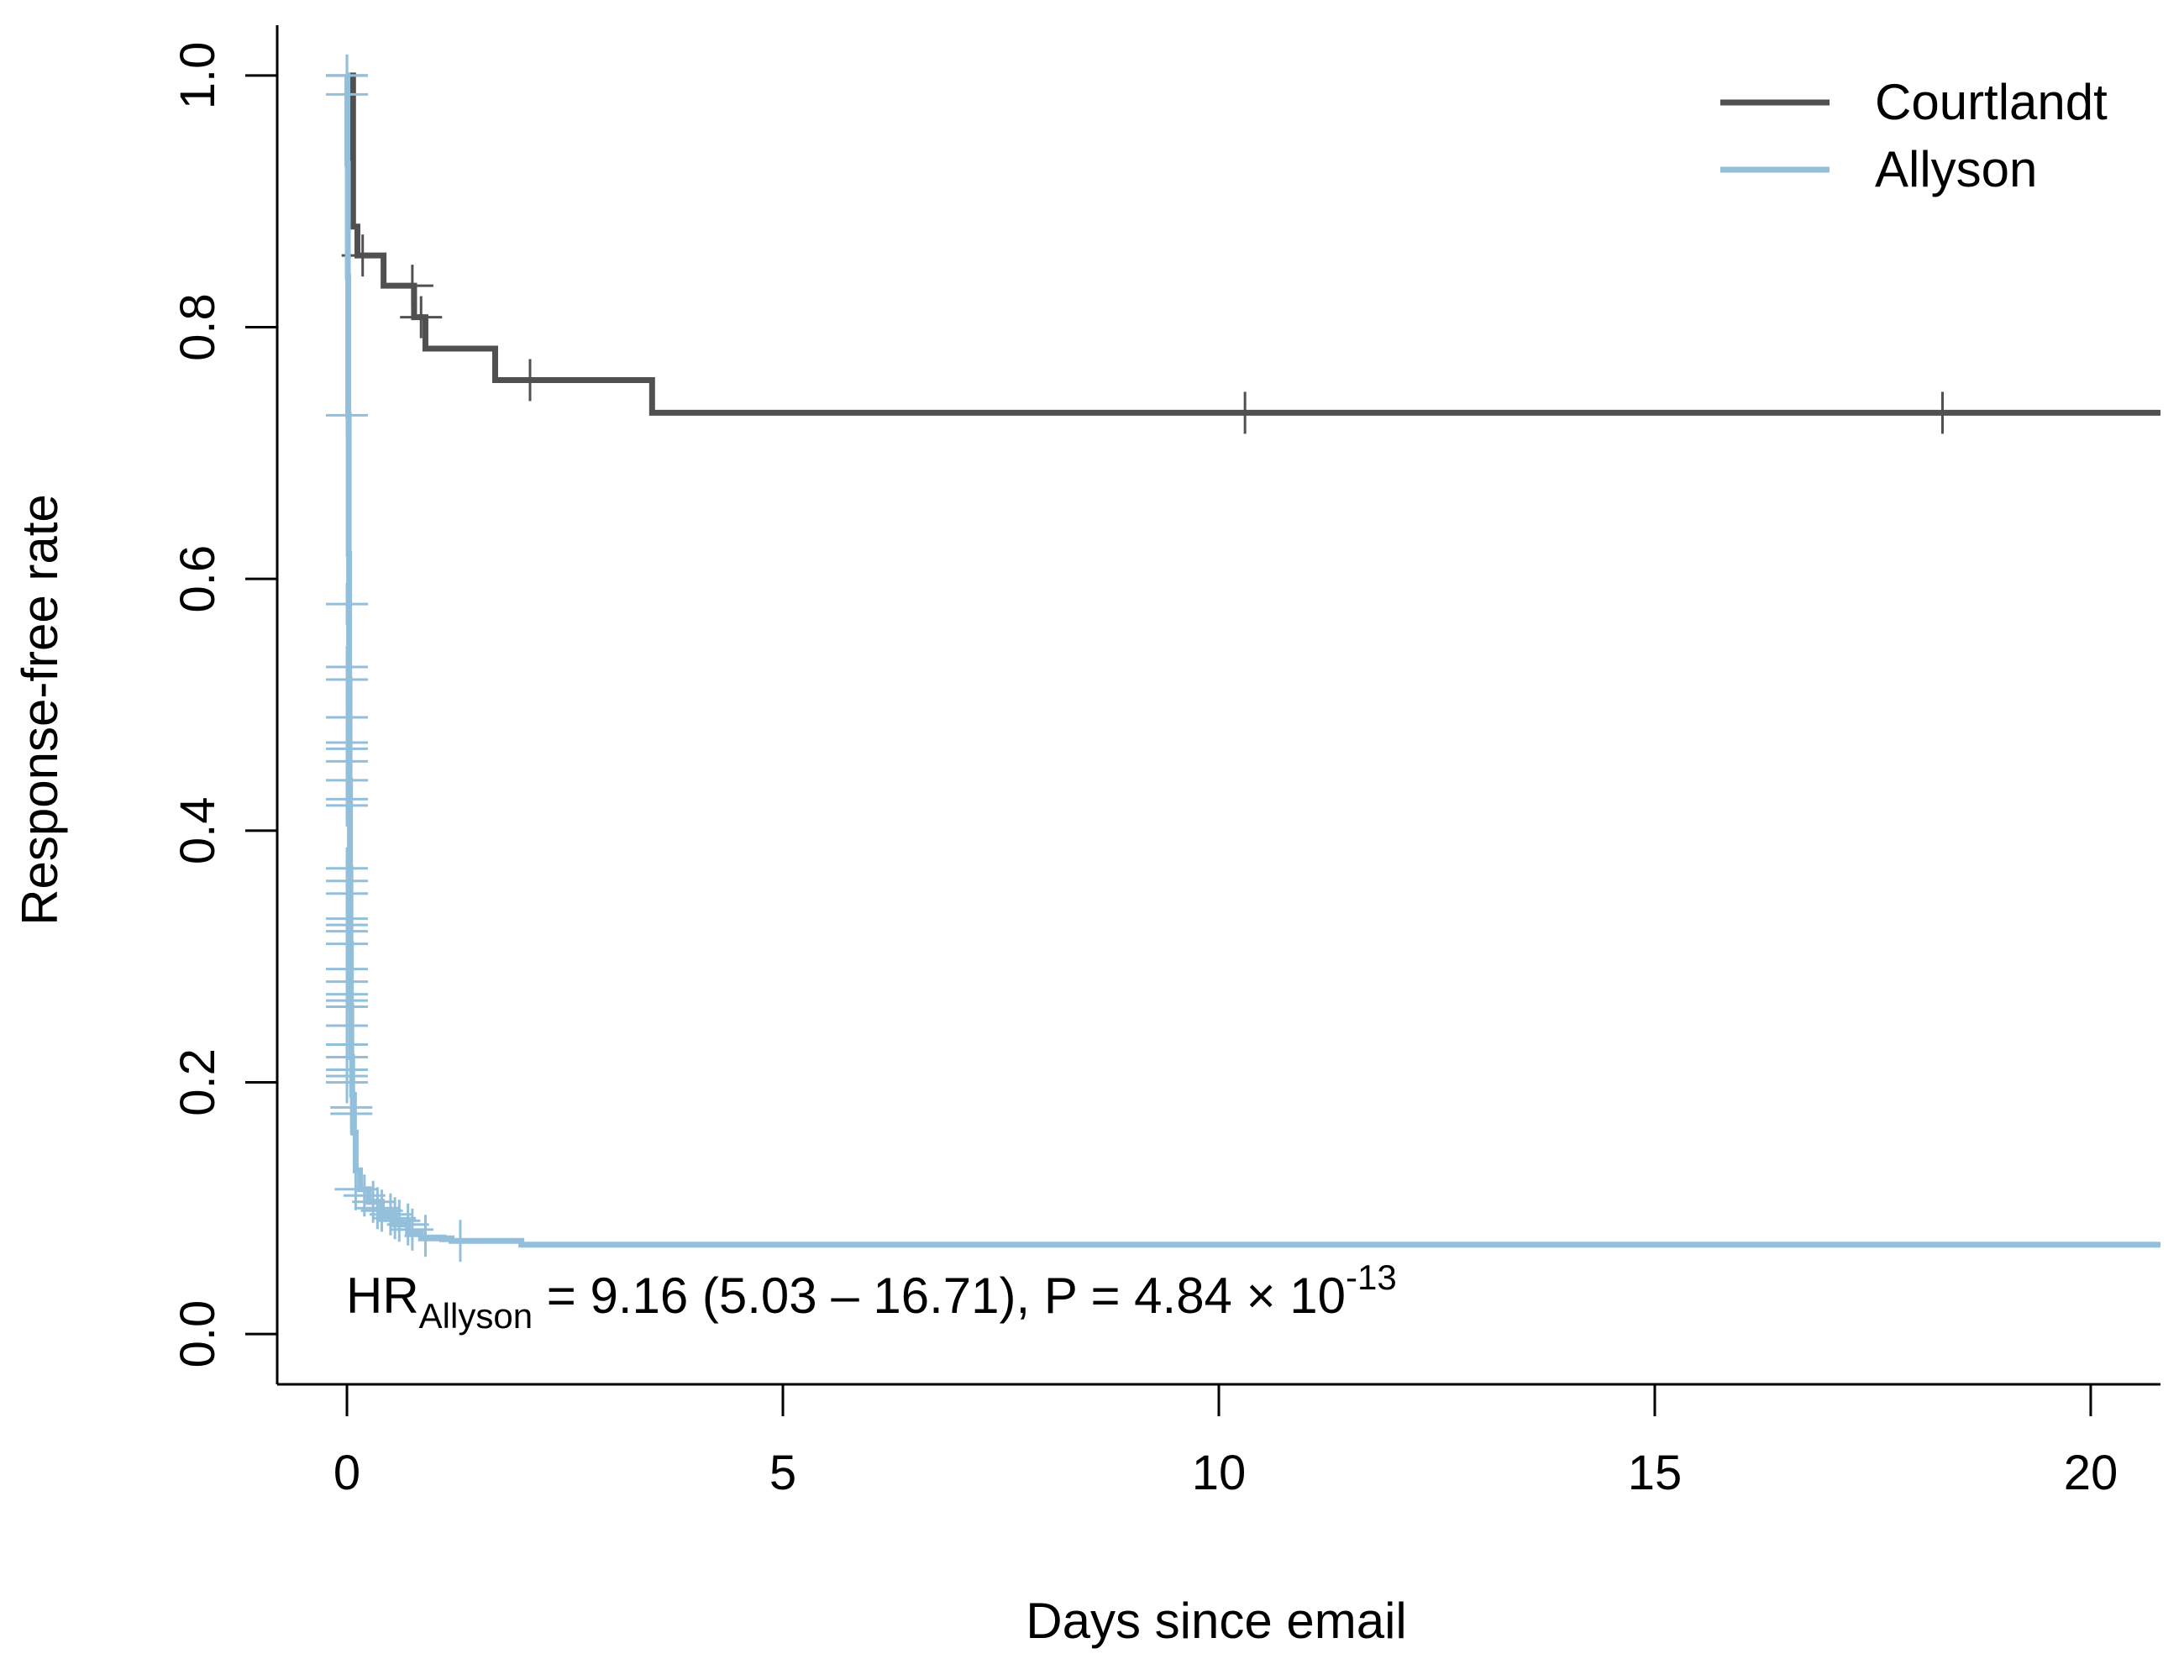  I want to click on y-tick-label: 0.8, so click(198, 327).